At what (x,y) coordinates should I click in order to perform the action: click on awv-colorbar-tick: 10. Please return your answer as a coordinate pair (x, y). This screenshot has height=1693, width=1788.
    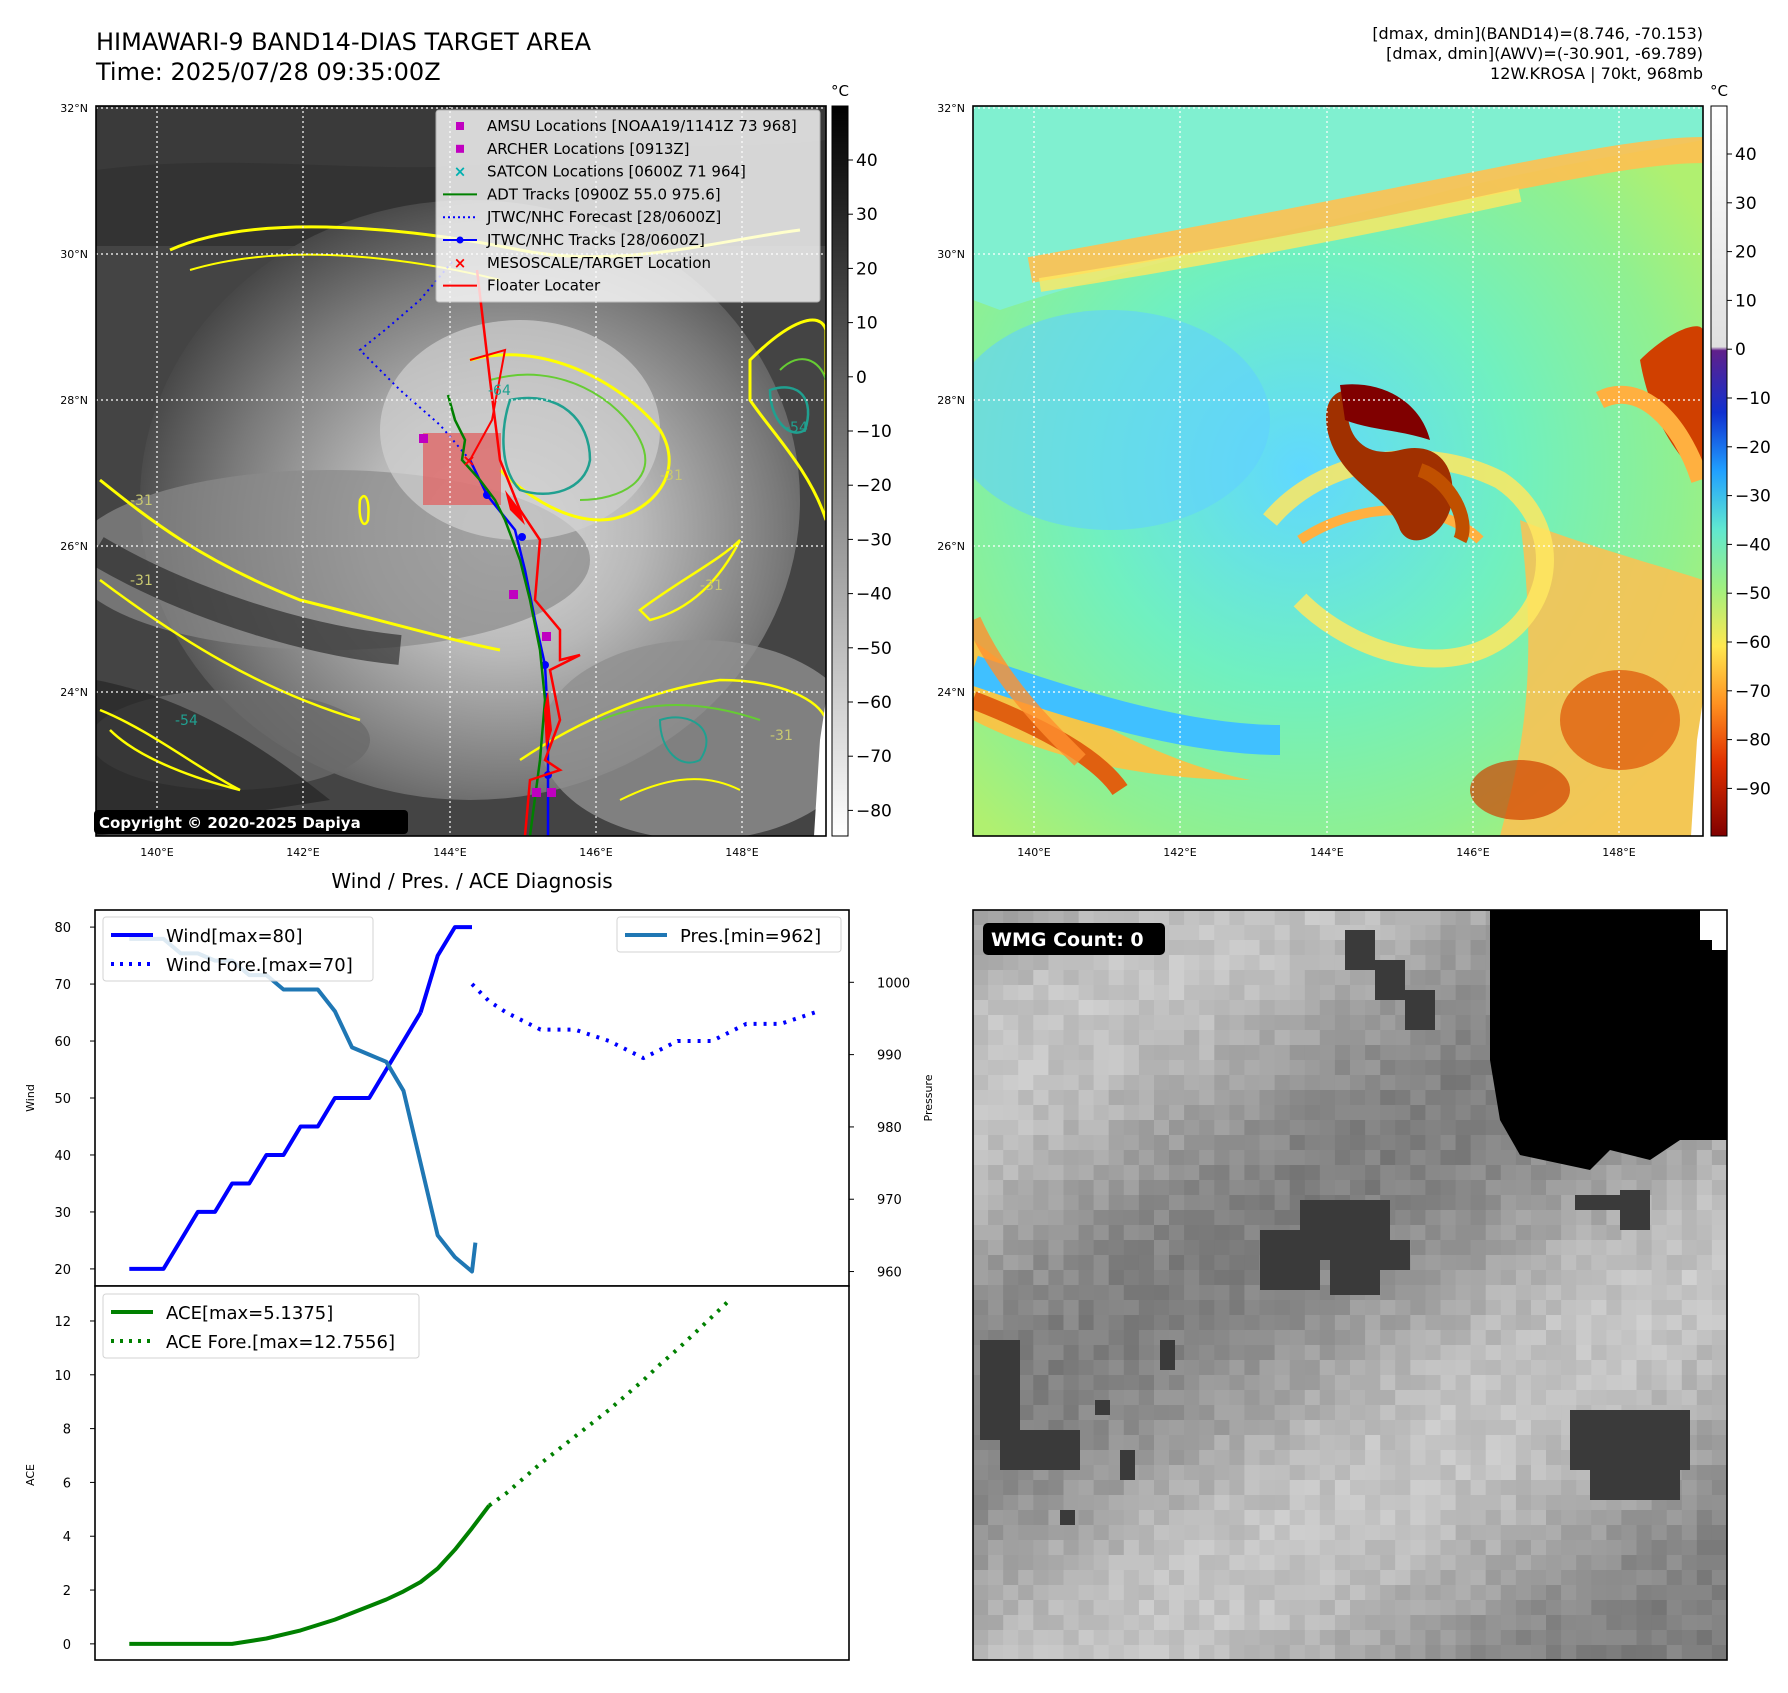
    Looking at the image, I should click on (1746, 301).